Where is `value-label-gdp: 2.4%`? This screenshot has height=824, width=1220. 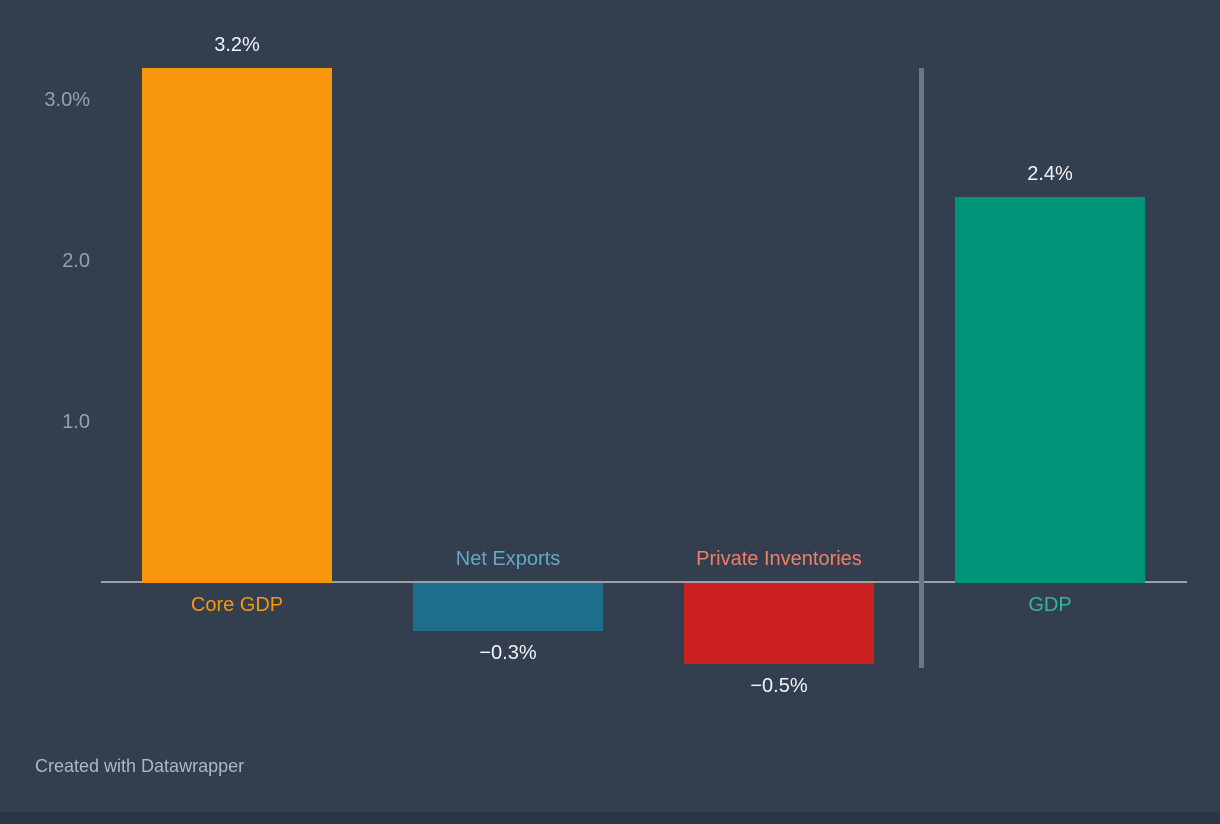 value-label-gdp: 2.4% is located at coordinates (1050, 173).